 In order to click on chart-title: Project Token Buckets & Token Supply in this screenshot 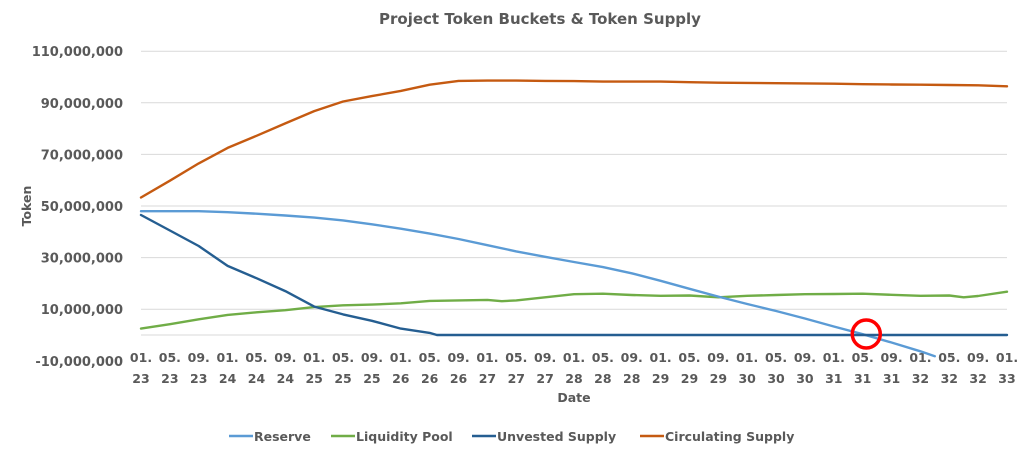, I will do `click(540, 19)`.